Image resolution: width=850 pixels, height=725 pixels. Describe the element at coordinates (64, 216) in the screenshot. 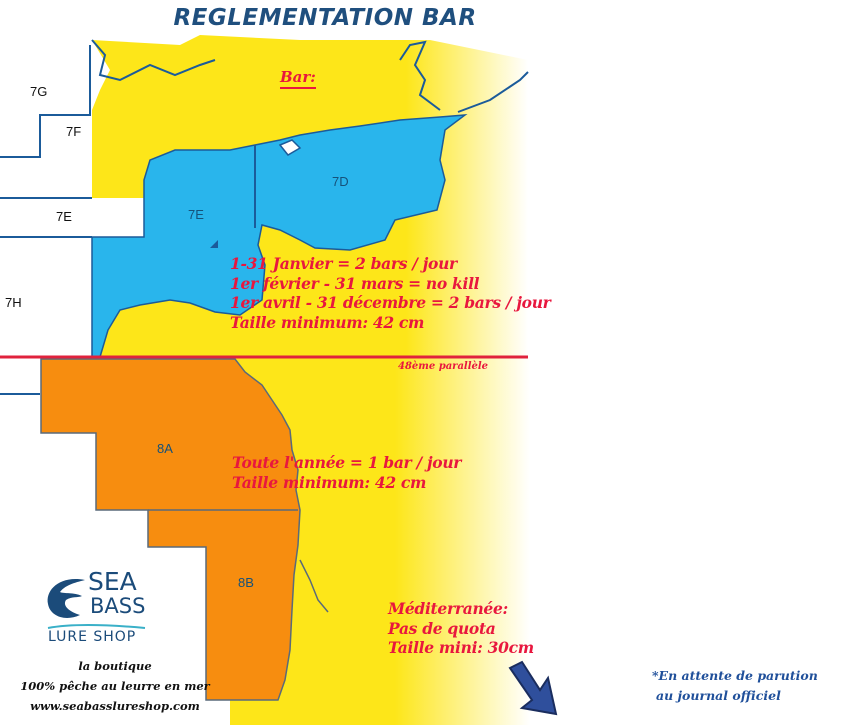

I see `zone-label-7e-outer: 7E` at that location.